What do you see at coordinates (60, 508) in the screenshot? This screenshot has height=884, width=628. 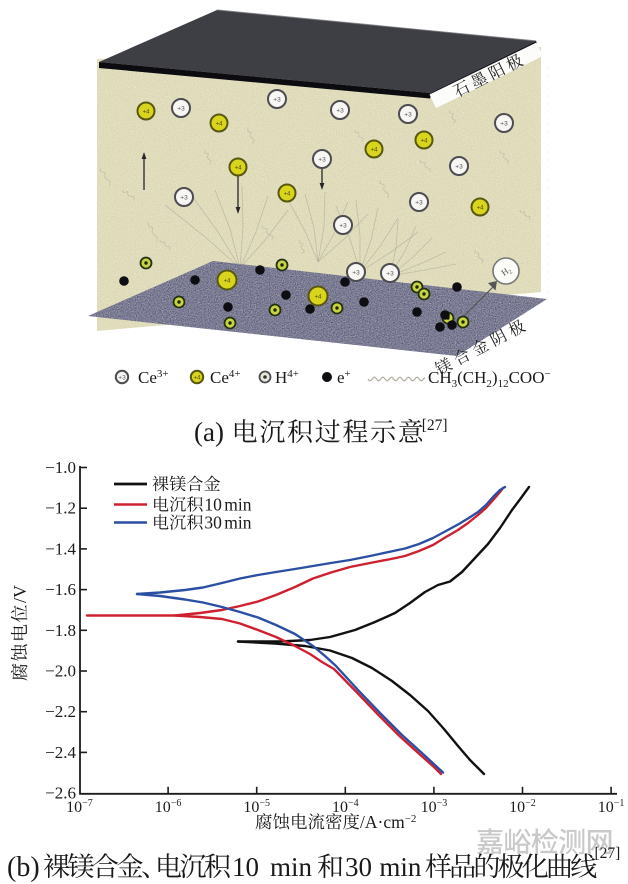 I see `svg-text: −1.2` at bounding box center [60, 508].